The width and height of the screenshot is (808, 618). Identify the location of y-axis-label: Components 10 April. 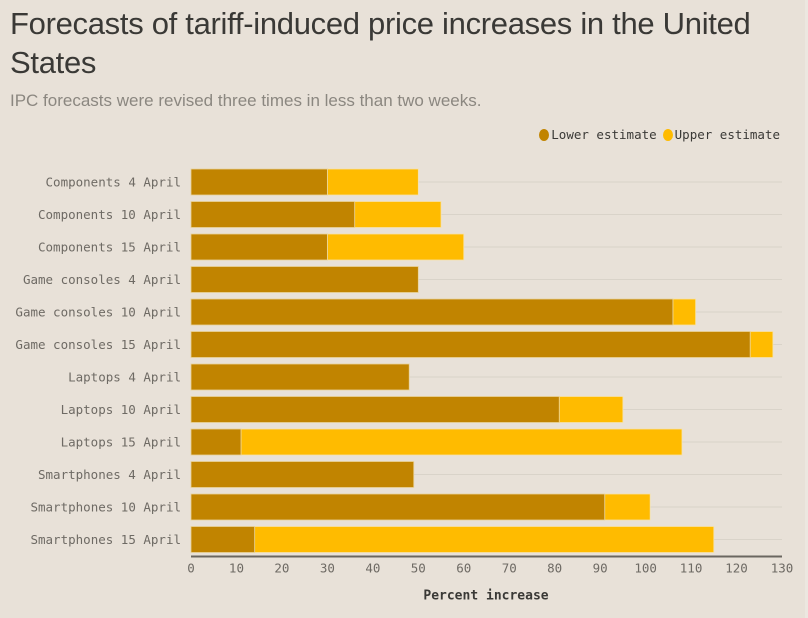
(109, 214).